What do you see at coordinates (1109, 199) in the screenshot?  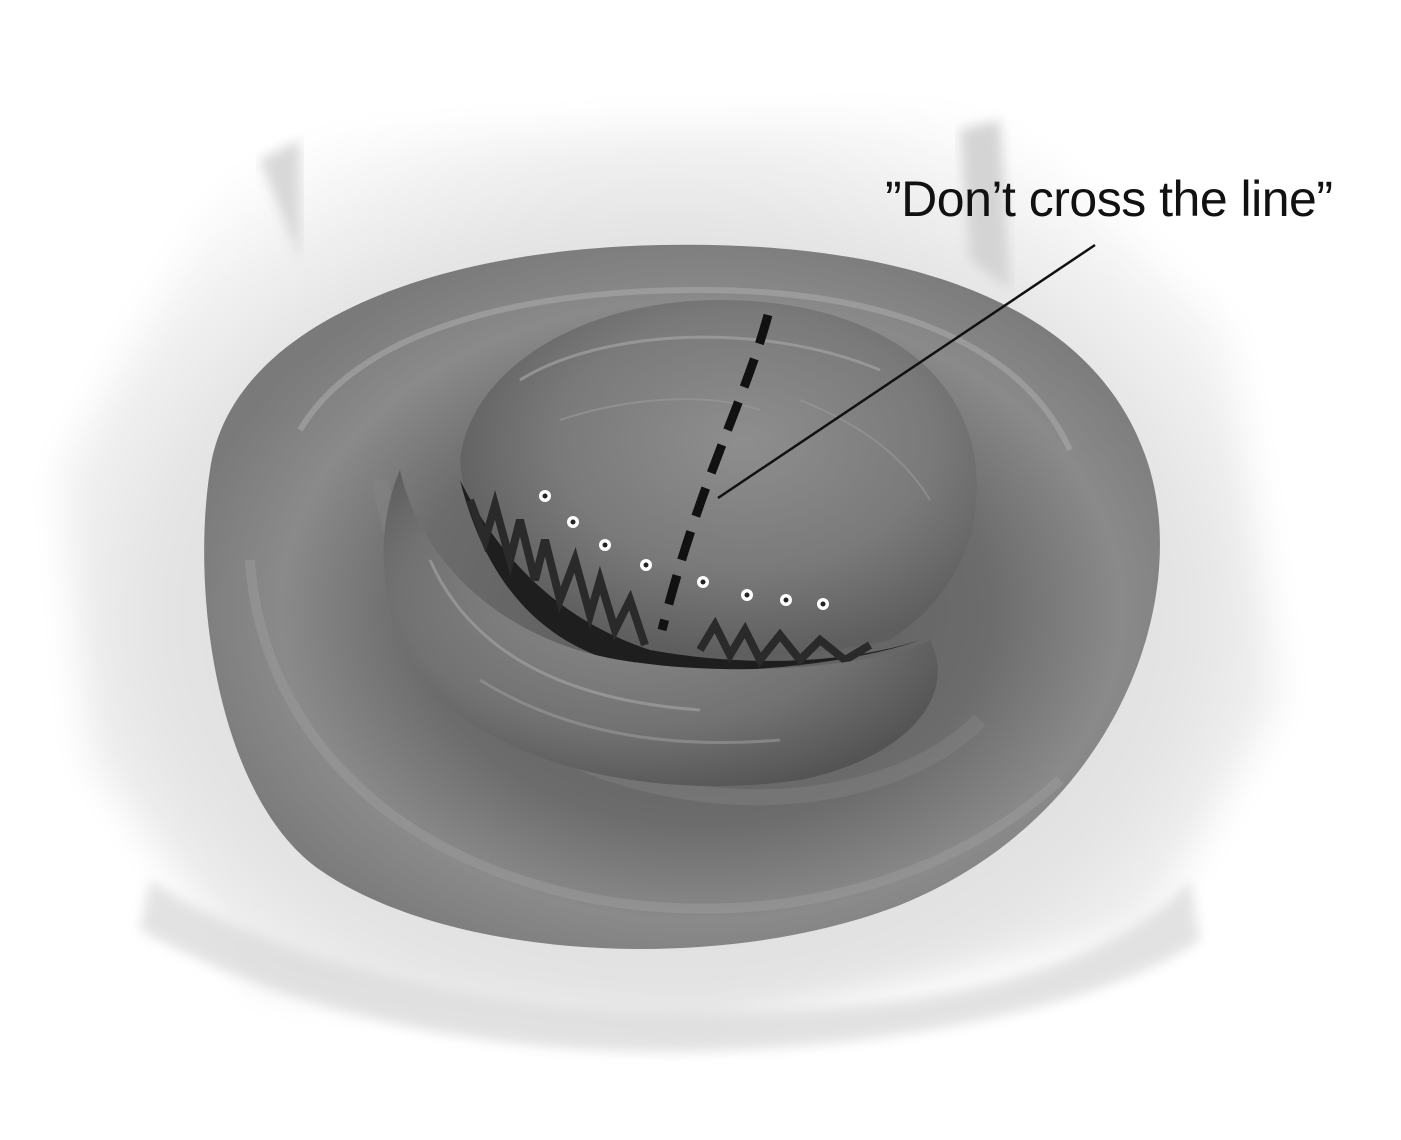 I see `callout-label: ”Don’t cross the line”` at bounding box center [1109, 199].